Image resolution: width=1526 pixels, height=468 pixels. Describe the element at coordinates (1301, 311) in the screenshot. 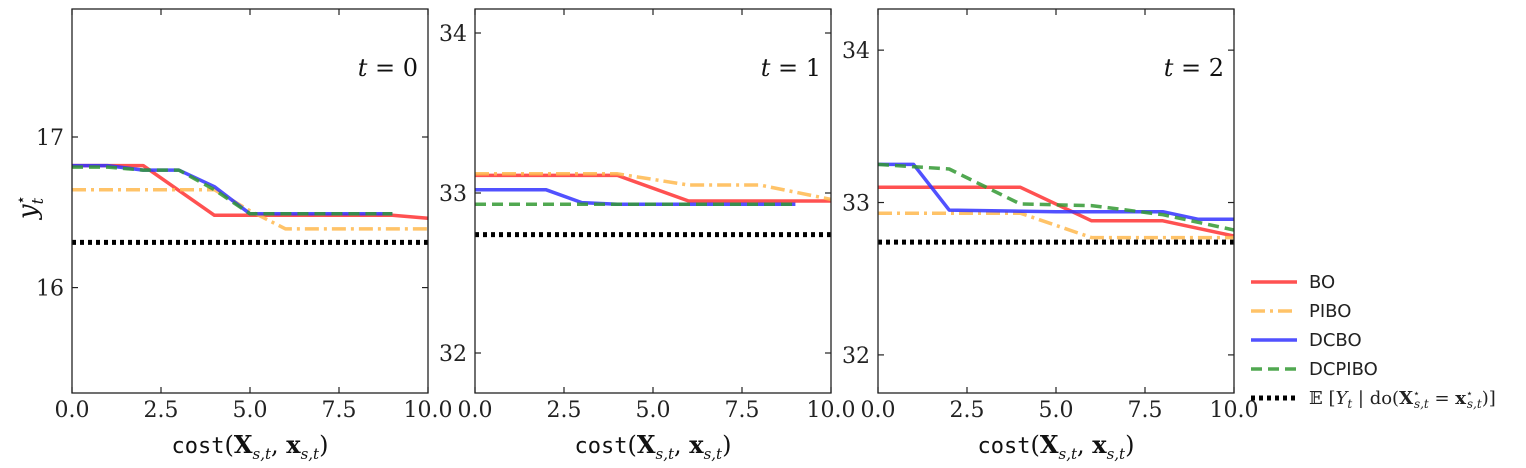

I see `legend-item: PIBO` at that location.